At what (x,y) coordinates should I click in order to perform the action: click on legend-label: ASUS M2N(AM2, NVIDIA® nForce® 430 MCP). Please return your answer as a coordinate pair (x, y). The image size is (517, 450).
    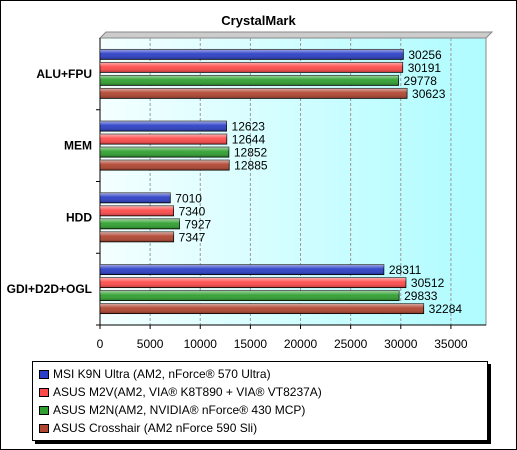
    Looking at the image, I should click on (179, 410).